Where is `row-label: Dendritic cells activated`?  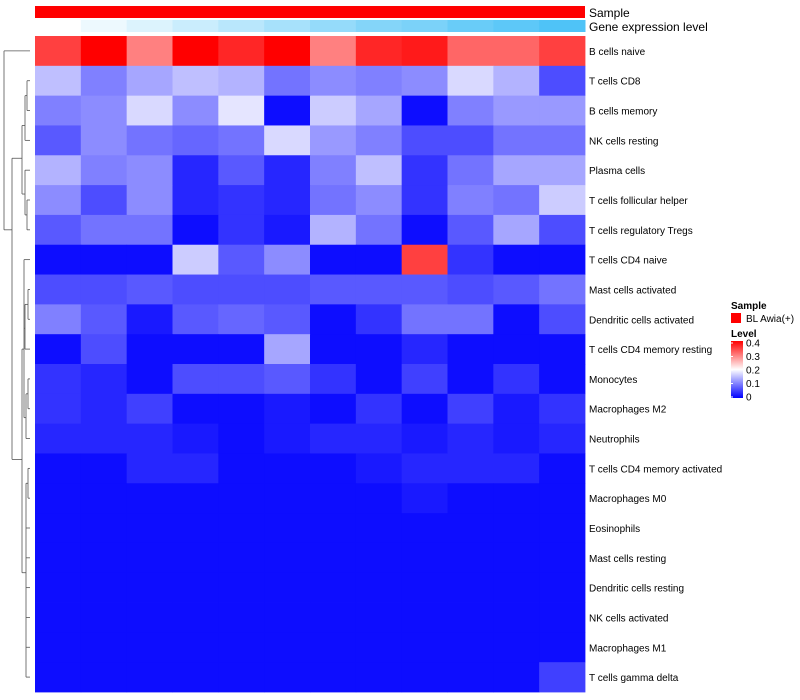
row-label: Dendritic cells activated is located at coordinates (641, 320).